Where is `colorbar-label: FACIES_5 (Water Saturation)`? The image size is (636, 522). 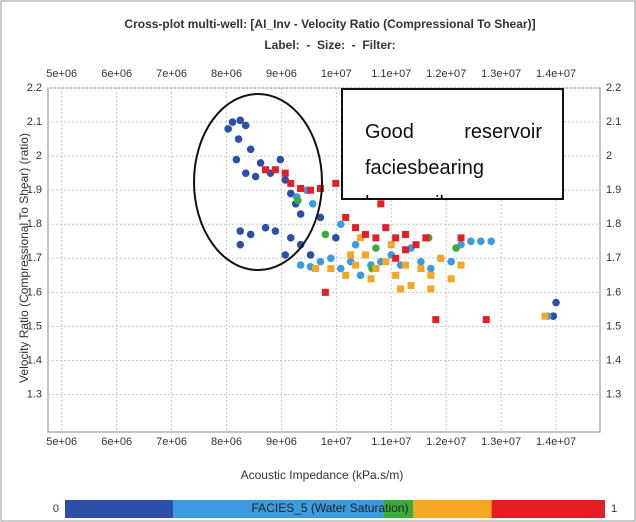 colorbar-label: FACIES_5 (Water Saturation) is located at coordinates (330, 508).